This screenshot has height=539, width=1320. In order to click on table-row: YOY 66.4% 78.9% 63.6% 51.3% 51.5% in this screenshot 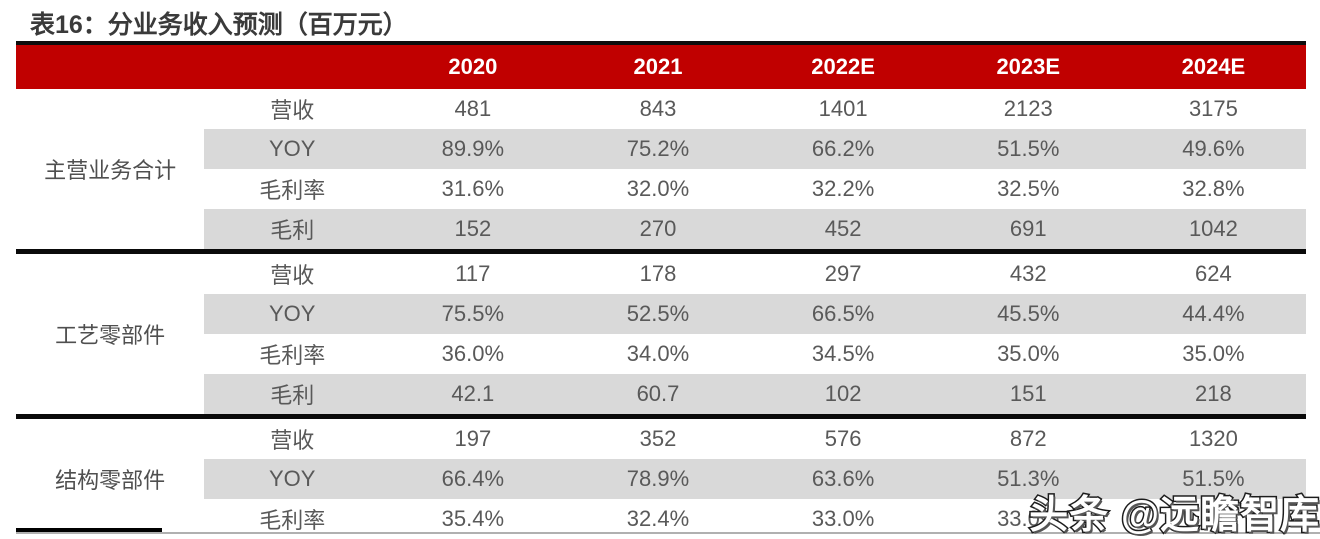, I will do `click(661, 479)`.